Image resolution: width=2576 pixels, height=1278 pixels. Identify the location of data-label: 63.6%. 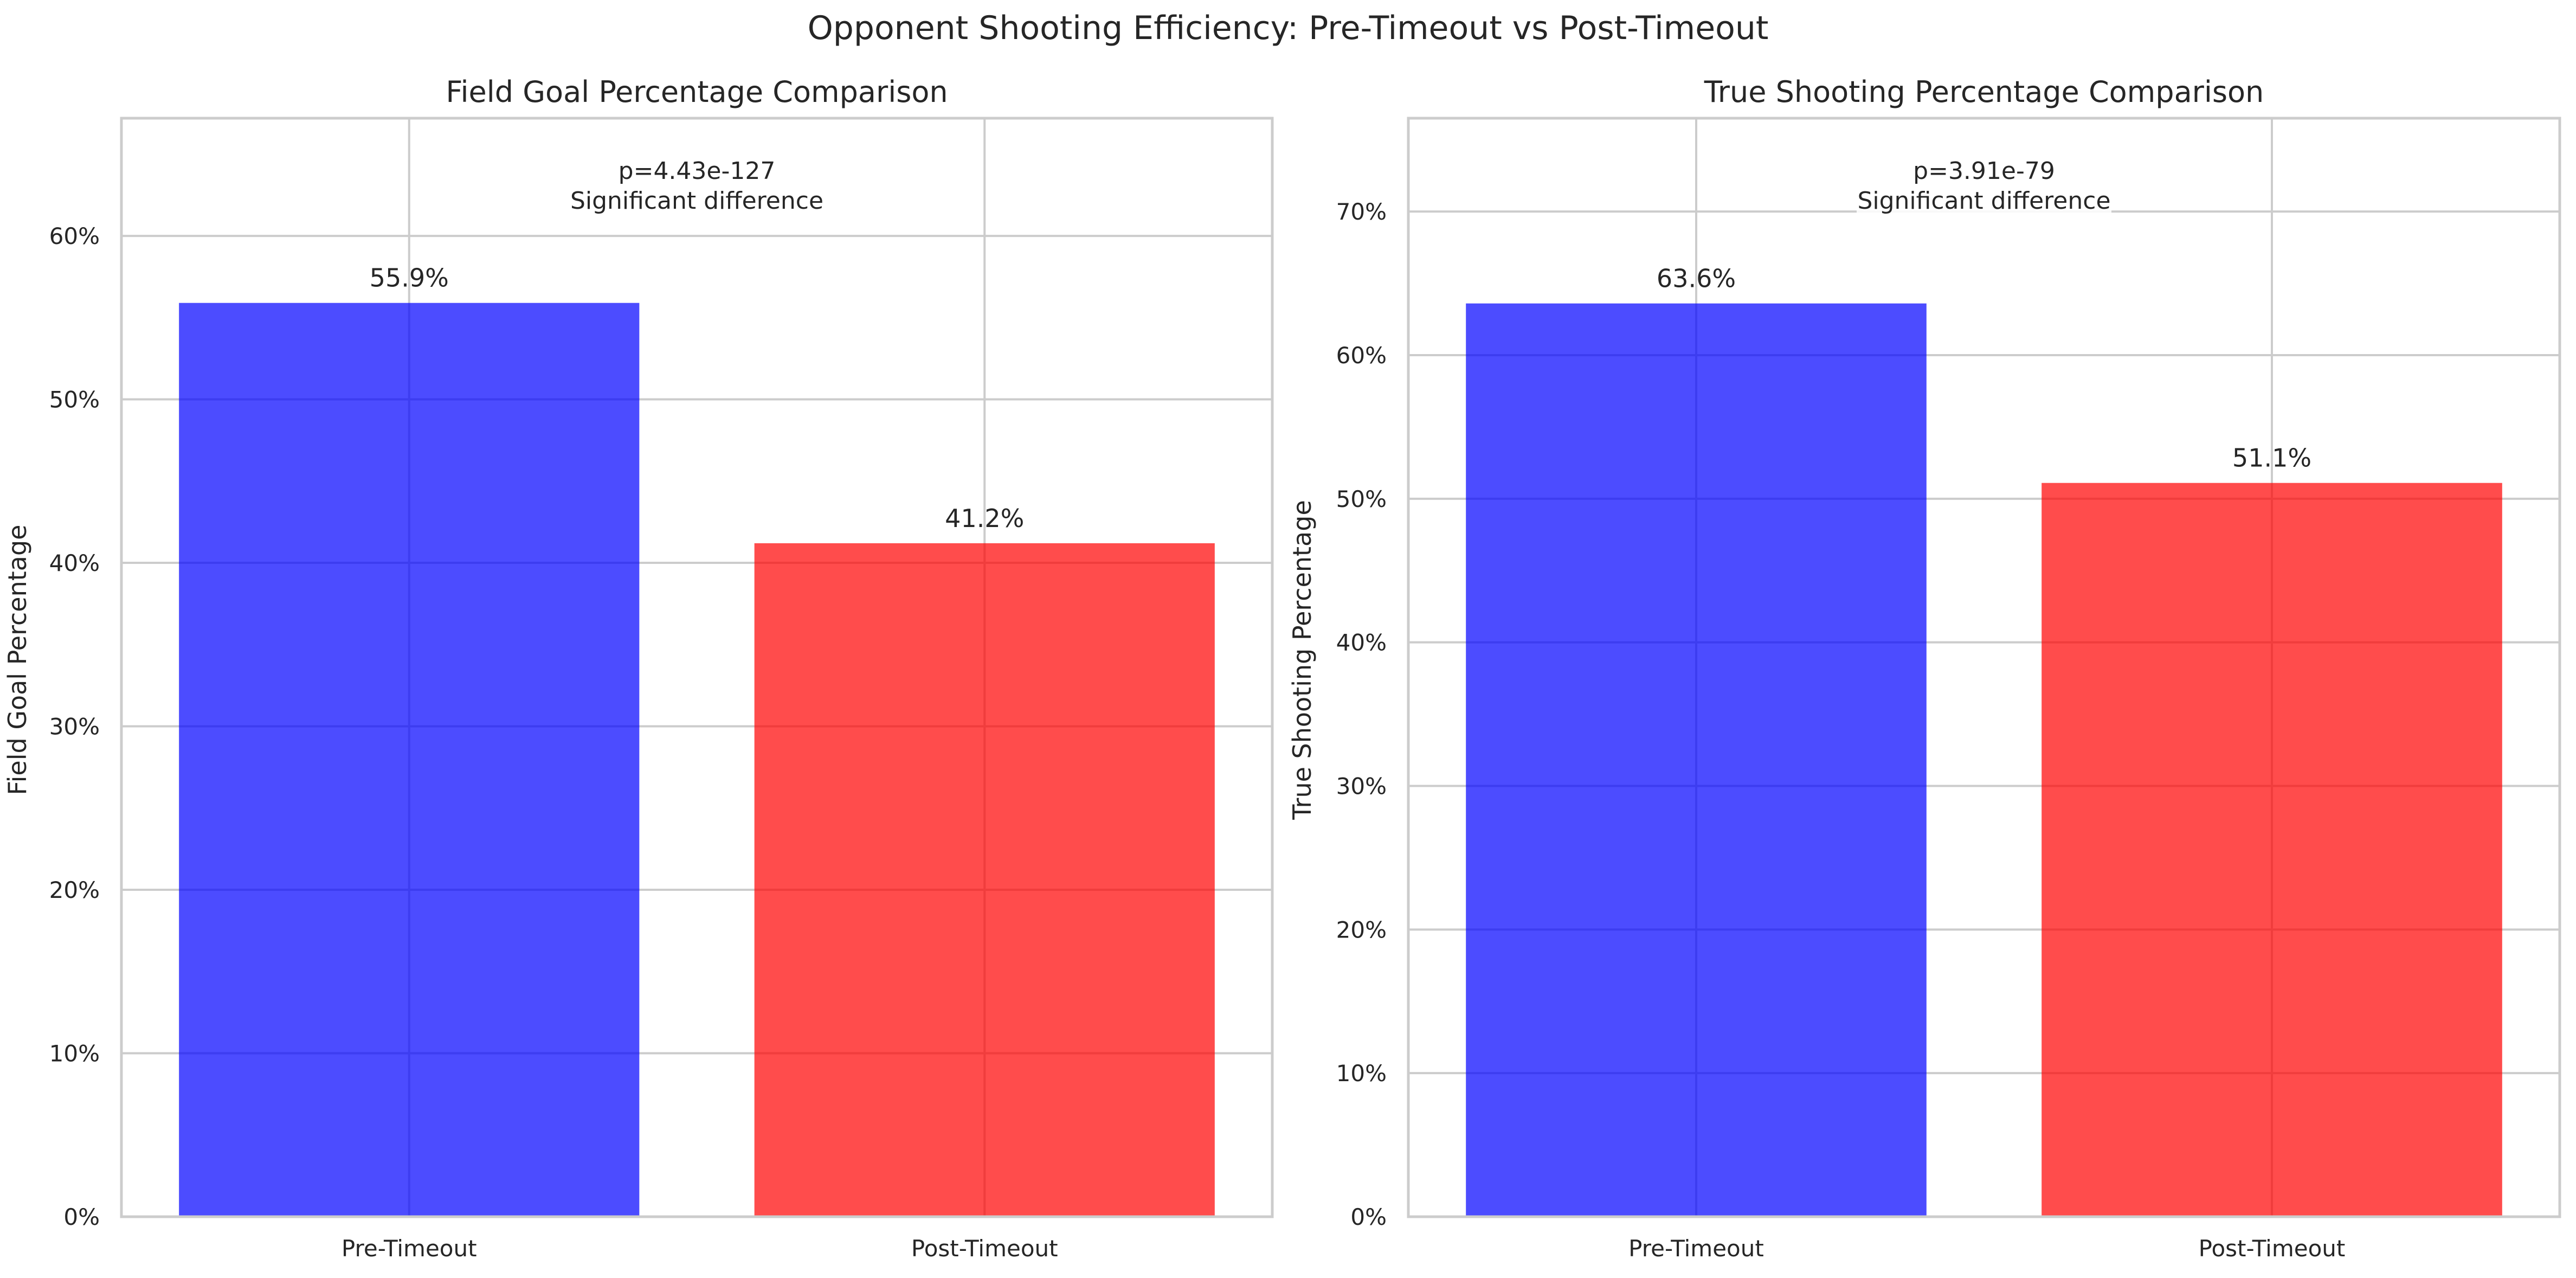
(1696, 278).